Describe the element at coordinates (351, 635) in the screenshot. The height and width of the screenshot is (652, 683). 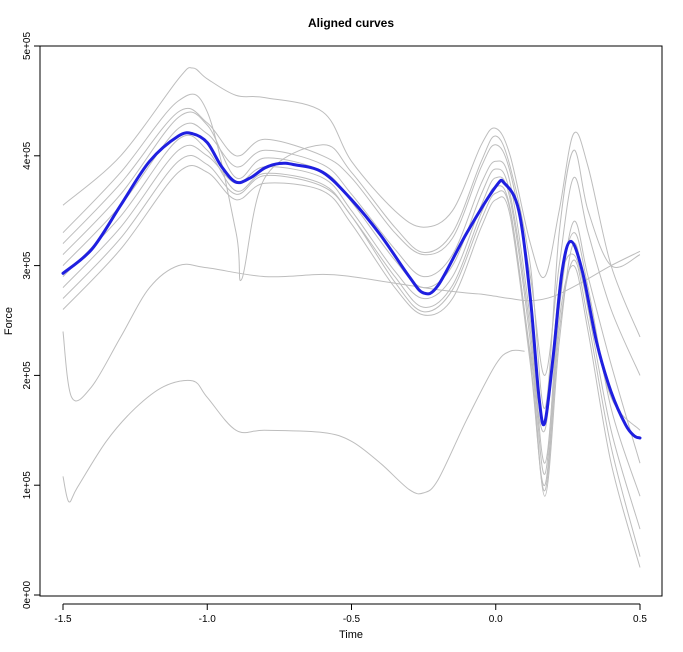
I see `x-axis-label: Time` at that location.